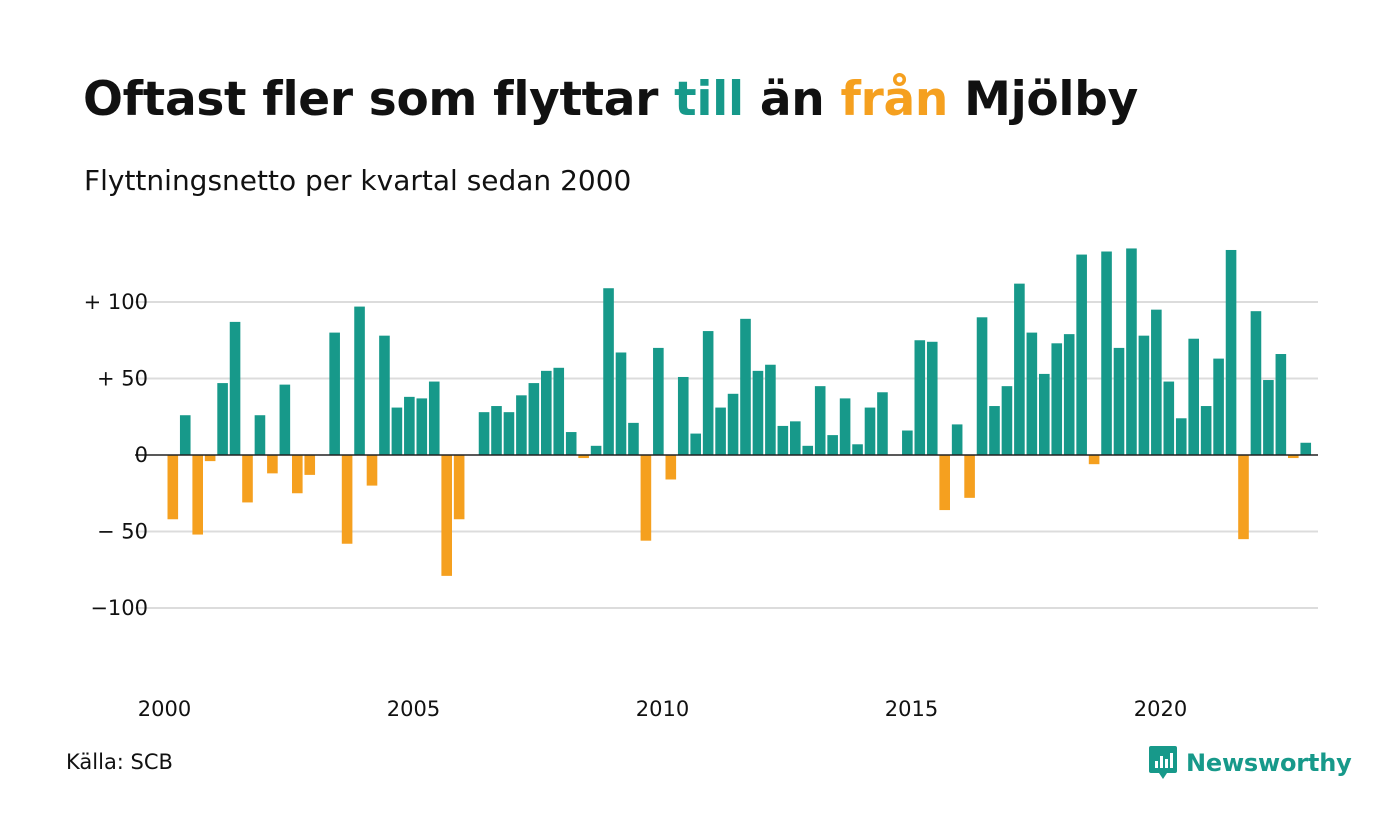 The image size is (1400, 840). Describe the element at coordinates (119, 762) in the screenshot. I see `source-note: Källa: SCB` at that location.